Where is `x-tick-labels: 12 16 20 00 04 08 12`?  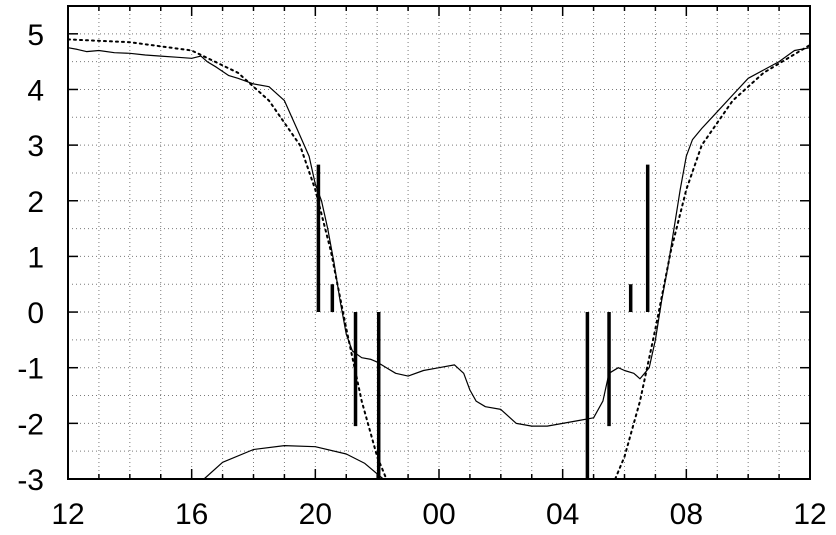
x-tick-labels: 12 16 20 00 04 08 12 is located at coordinates (438, 514).